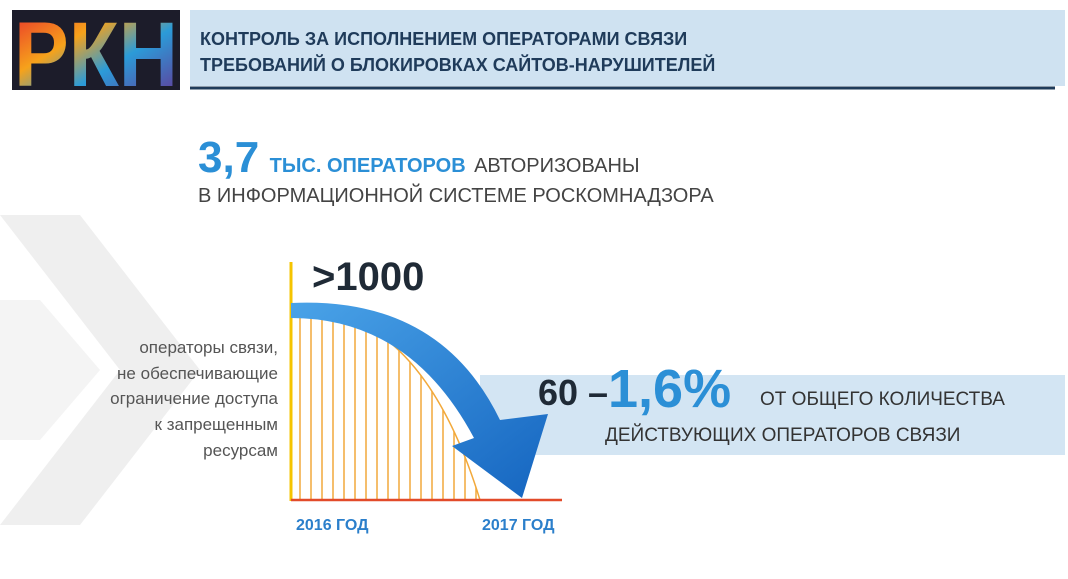 The width and height of the screenshot is (1068, 579). I want to click on result-count: 60 –, so click(573, 392).